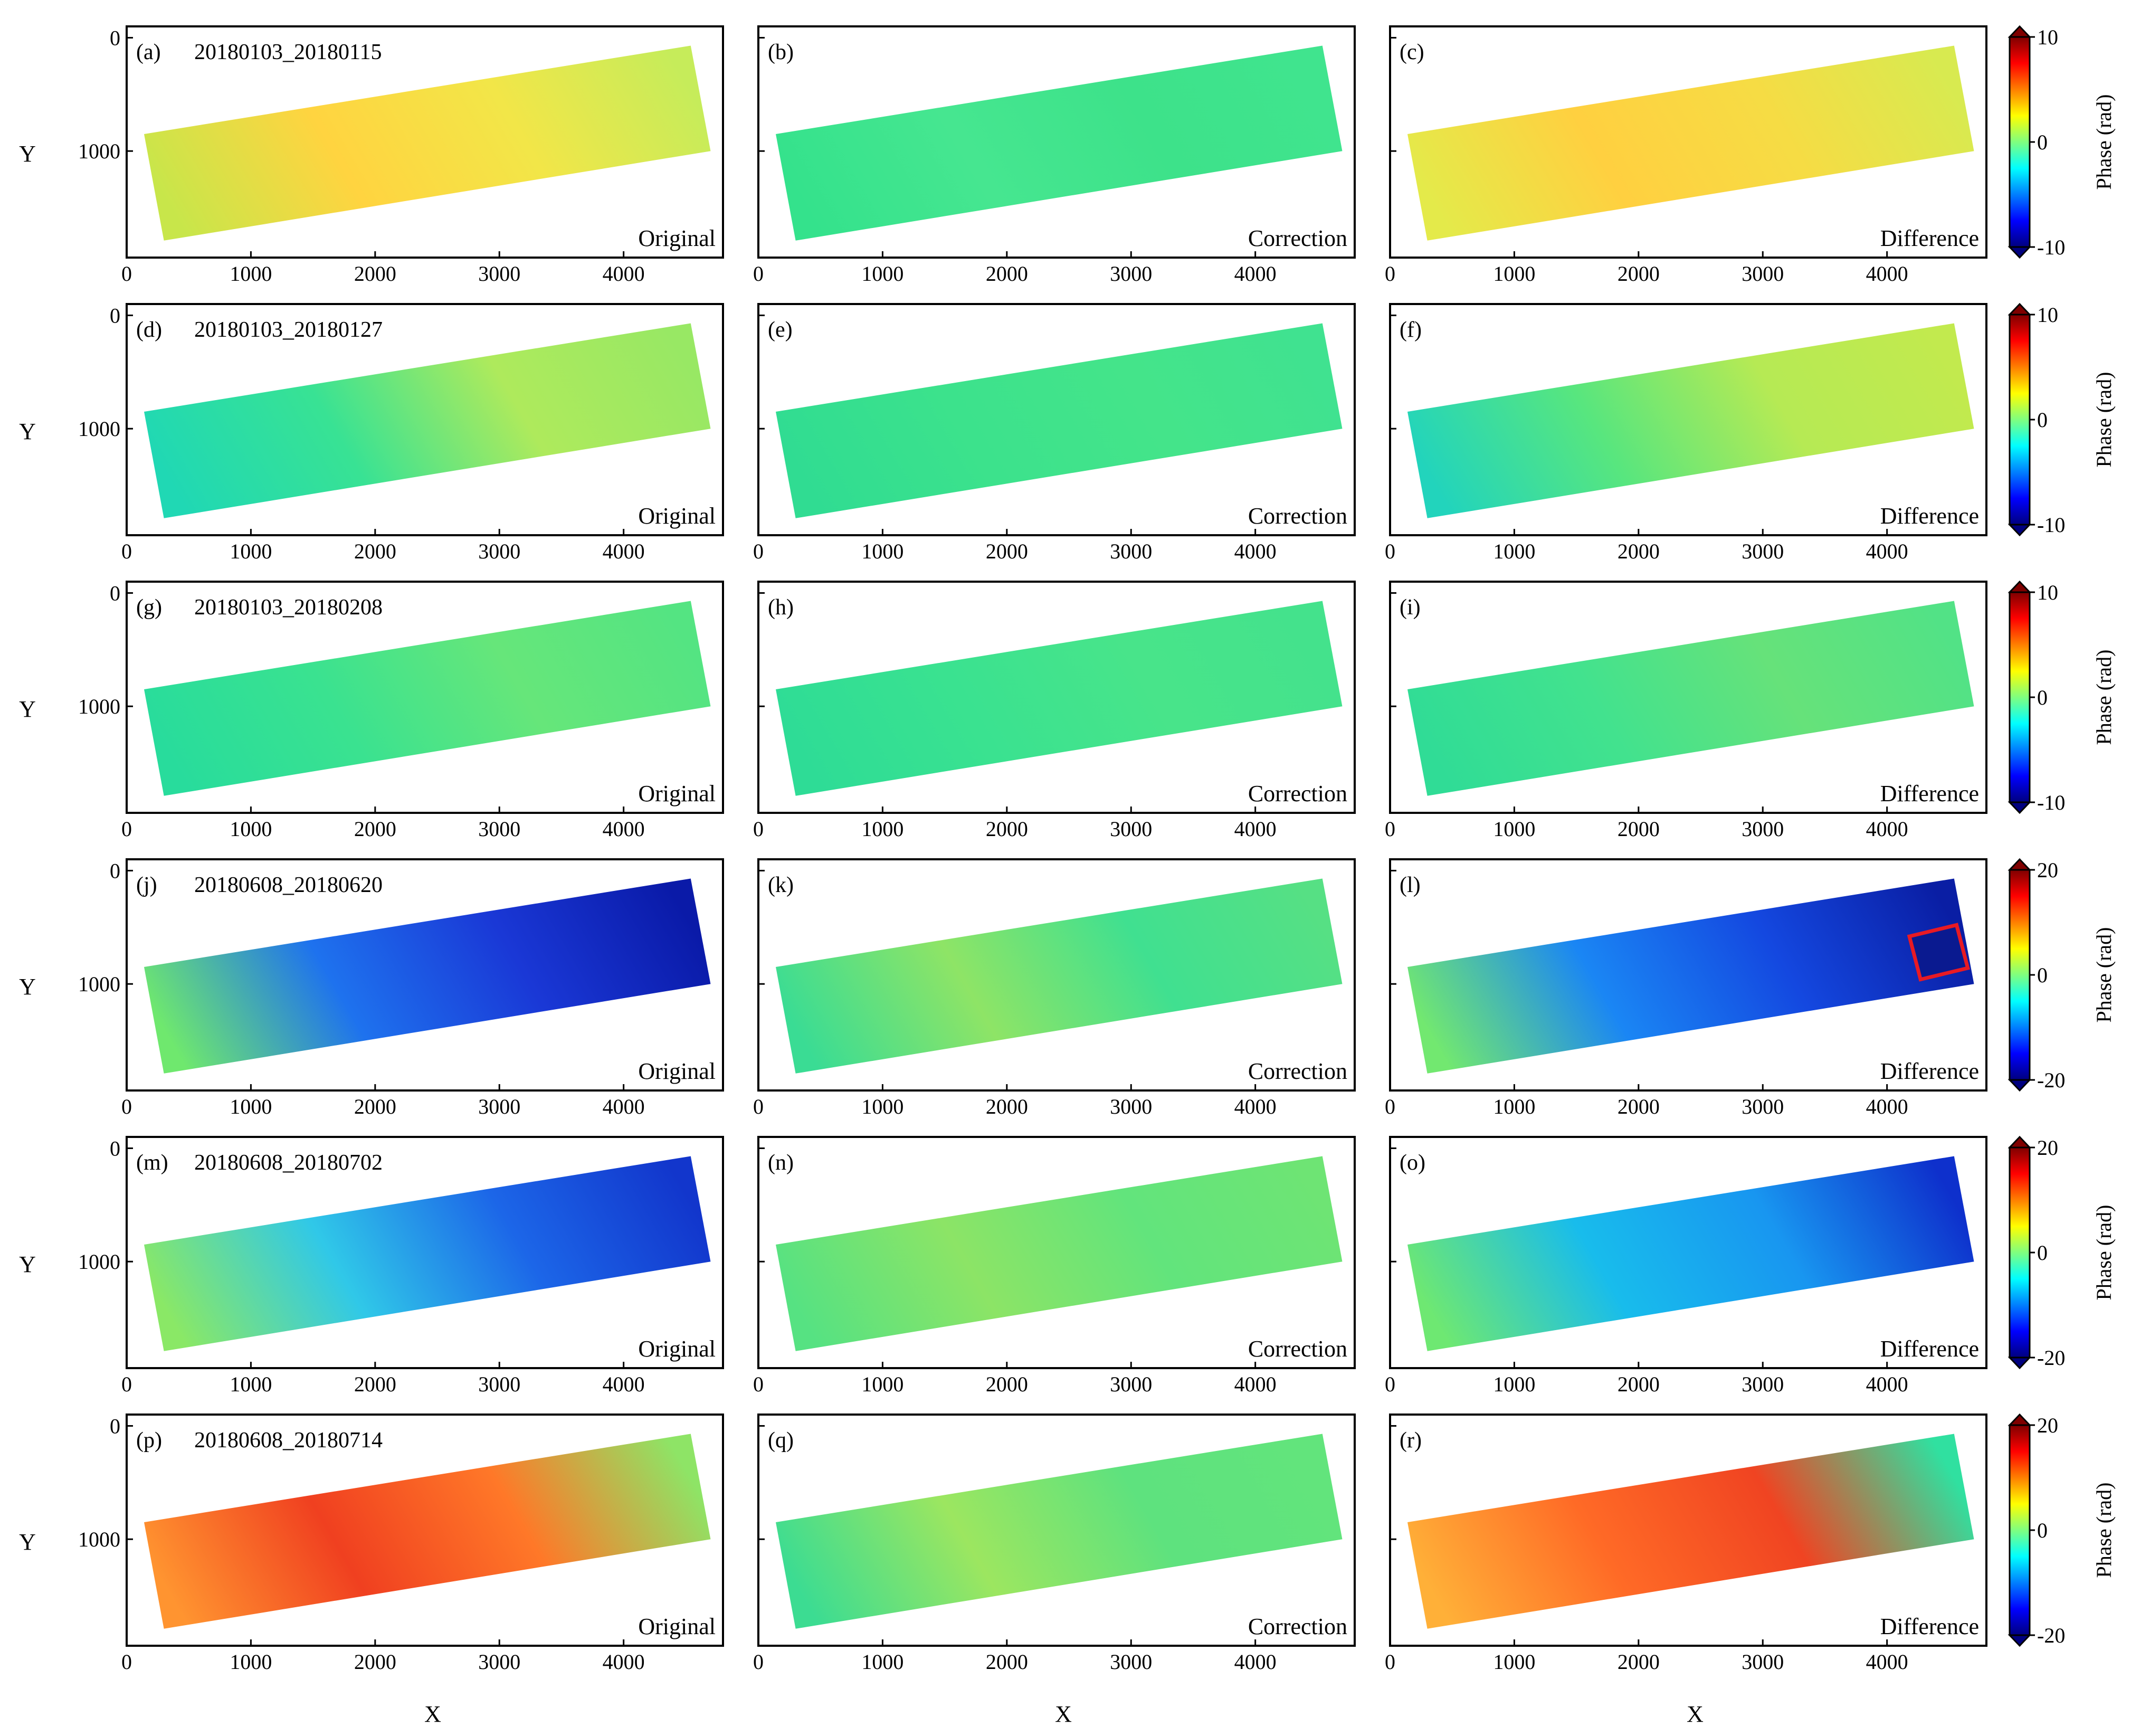 The height and width of the screenshot is (1736, 2131). I want to click on colorbar-max-arrow, so click(2020, 1142).